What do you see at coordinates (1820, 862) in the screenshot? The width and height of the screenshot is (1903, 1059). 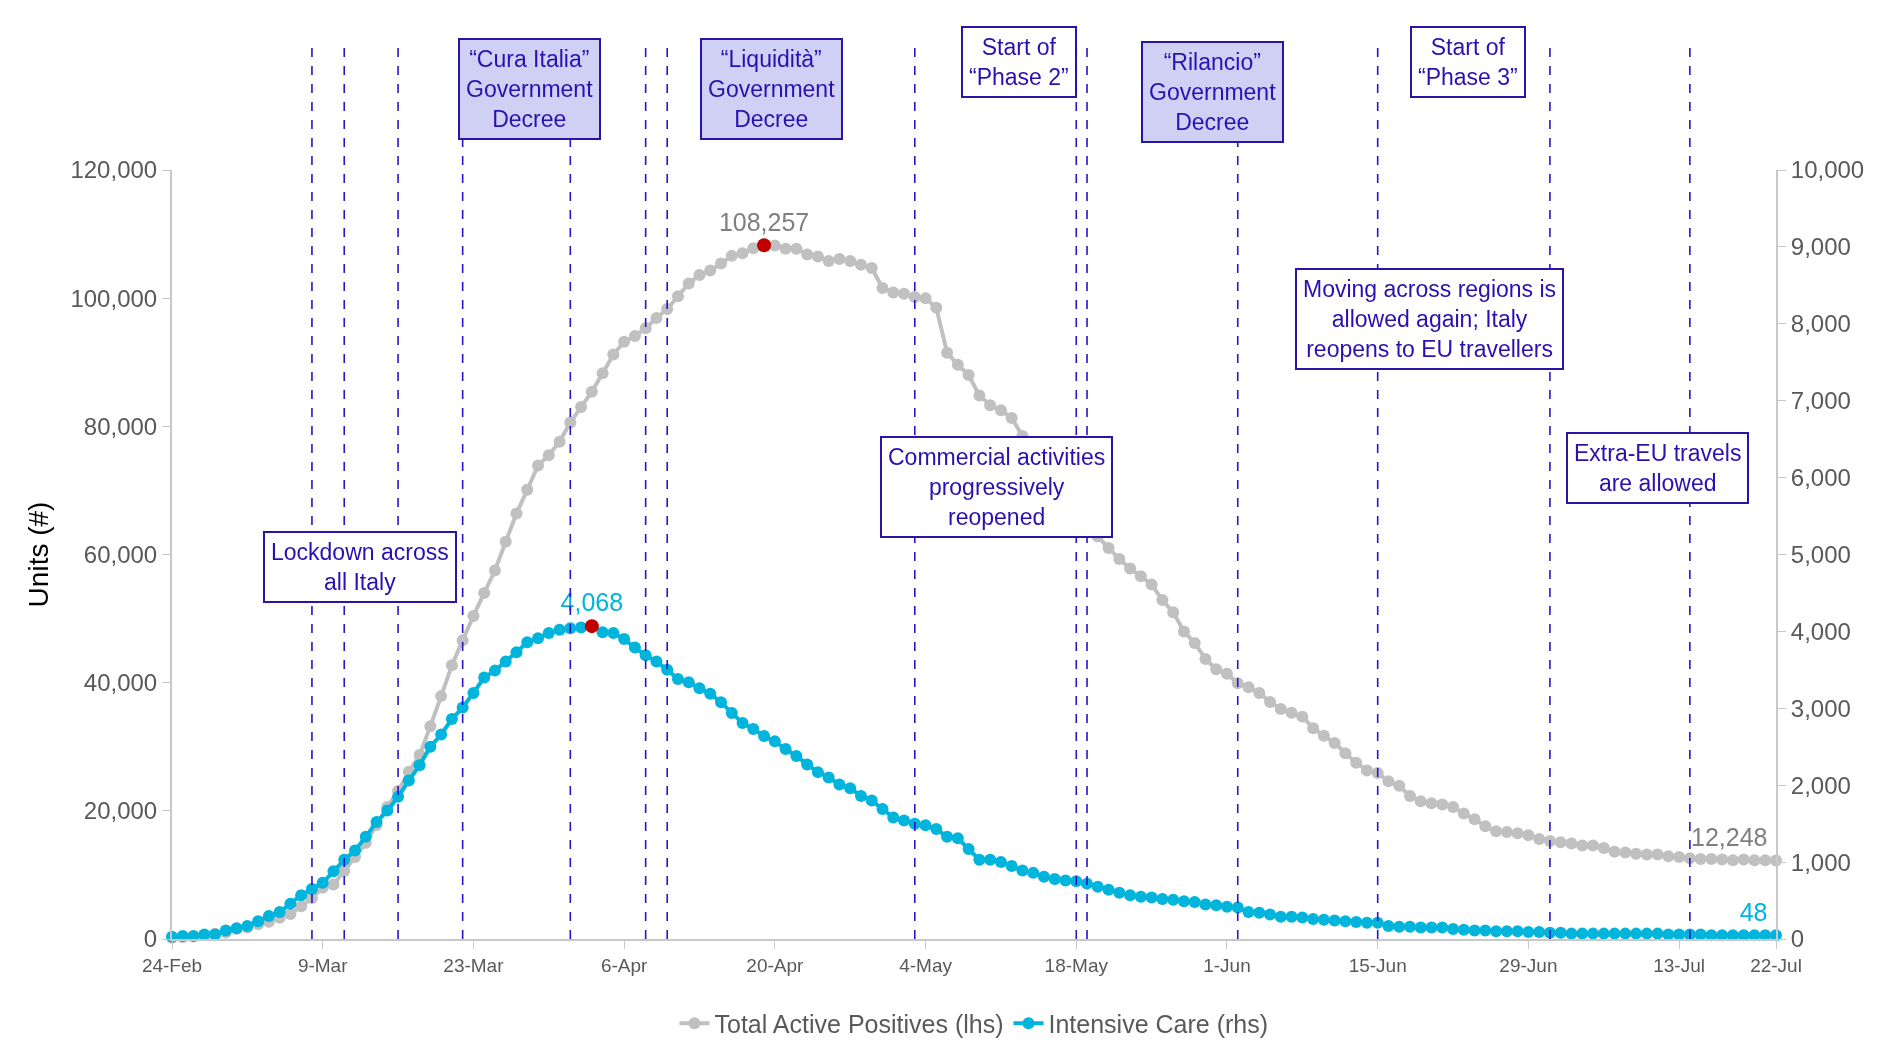 I see `y2-tick-label: 1,000` at bounding box center [1820, 862].